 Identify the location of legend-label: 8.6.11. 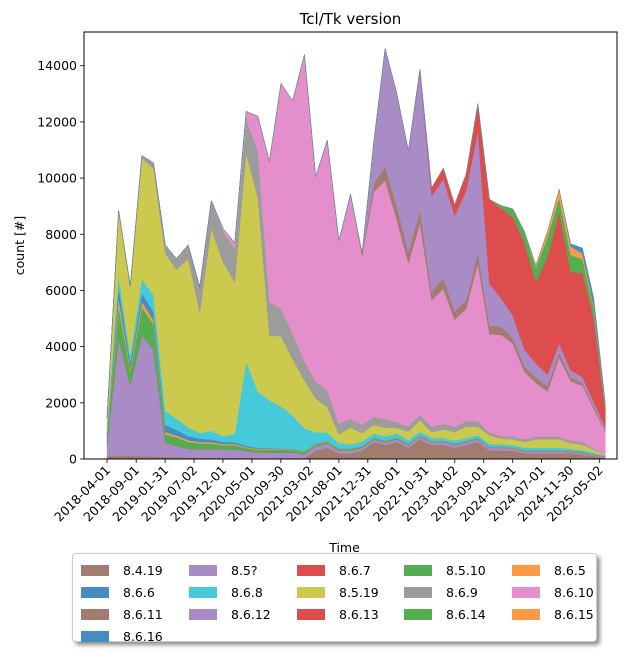
(143, 614).